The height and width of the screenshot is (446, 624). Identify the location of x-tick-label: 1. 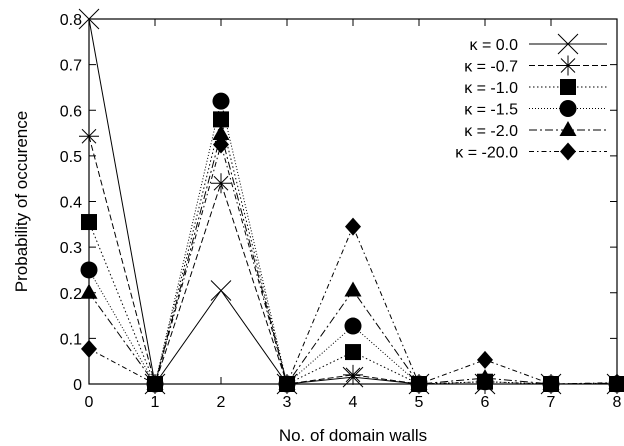
(155, 402).